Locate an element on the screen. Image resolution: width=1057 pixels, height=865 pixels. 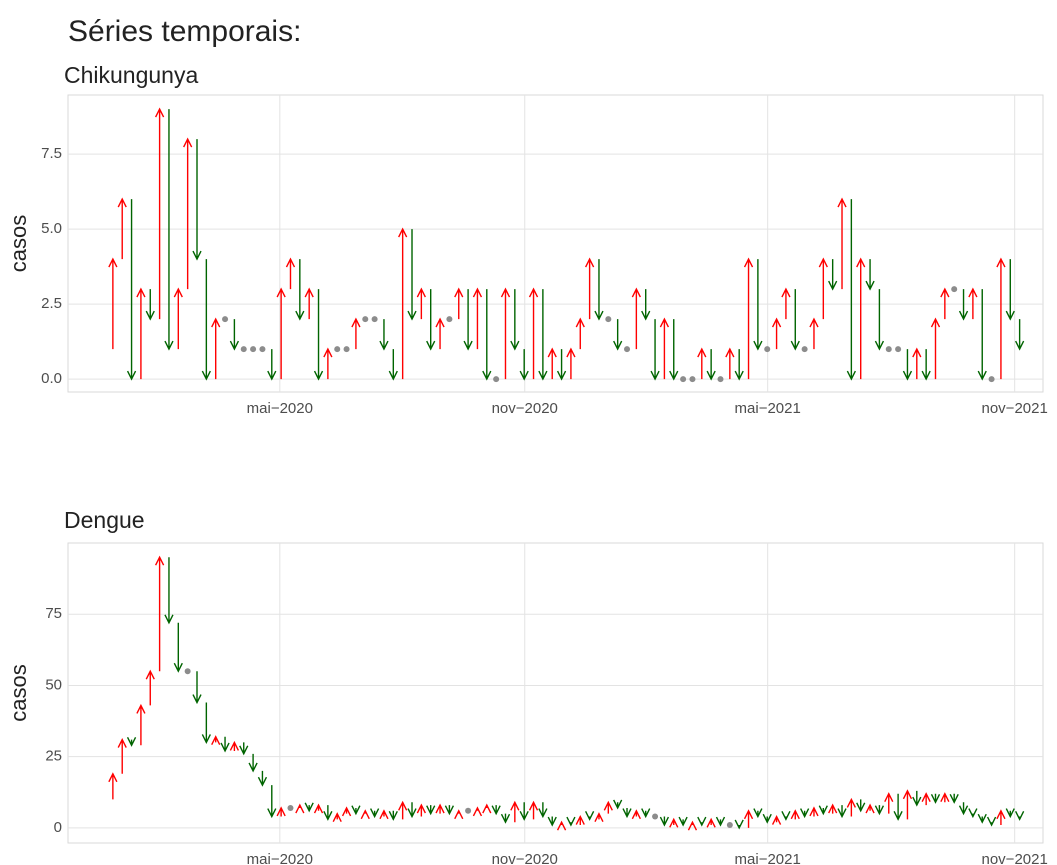
y-axis-label: casos is located at coordinates (18, 243).